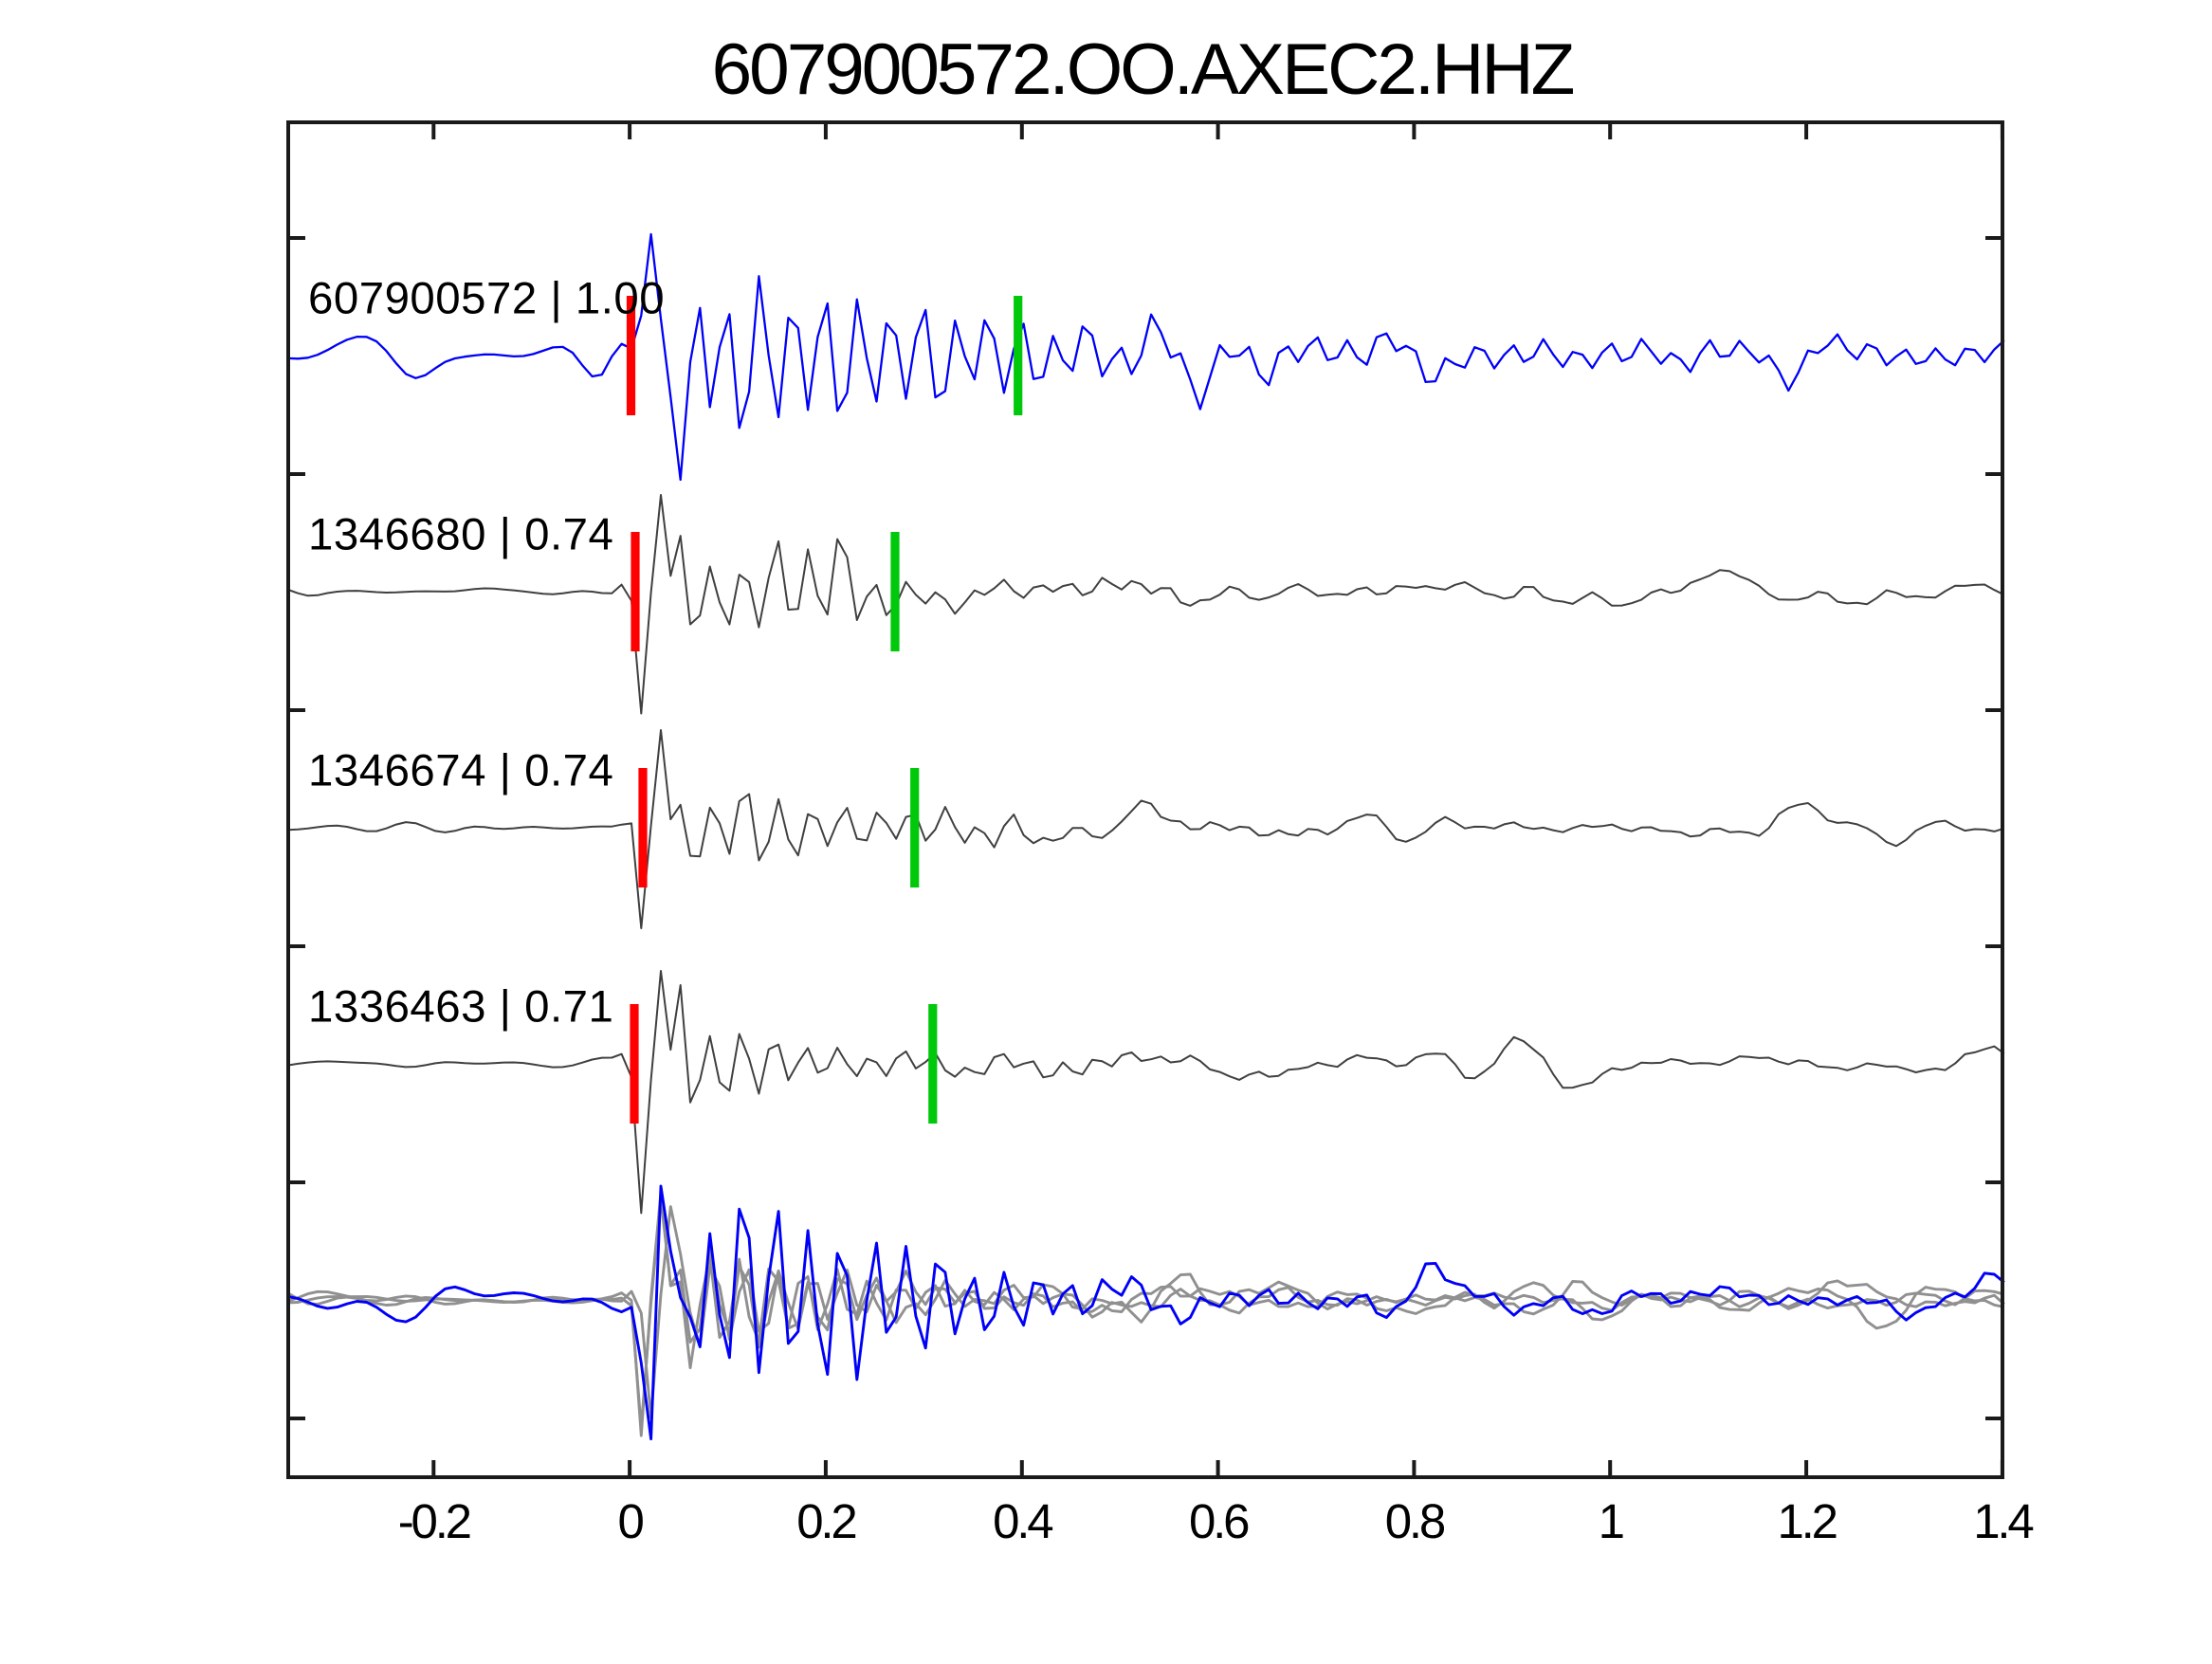 This screenshot has width=2212, height=1664. Describe the element at coordinates (434, 1521) in the screenshot. I see `svg-text: -0.2` at that location.